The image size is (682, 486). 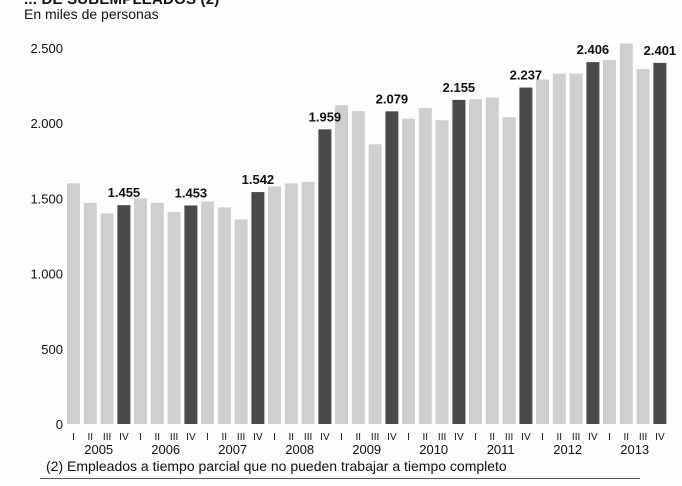 I want to click on year-label: 2005, so click(x=98, y=449).